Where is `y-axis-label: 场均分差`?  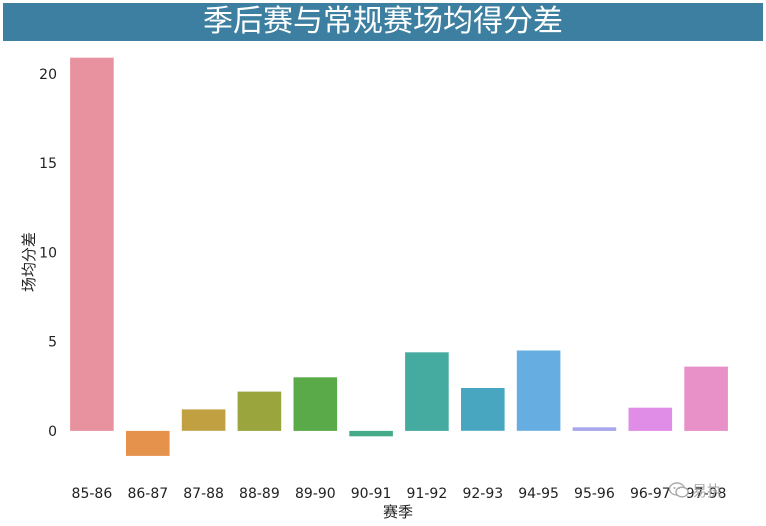
y-axis-label: 场均分差 is located at coordinates (29, 262).